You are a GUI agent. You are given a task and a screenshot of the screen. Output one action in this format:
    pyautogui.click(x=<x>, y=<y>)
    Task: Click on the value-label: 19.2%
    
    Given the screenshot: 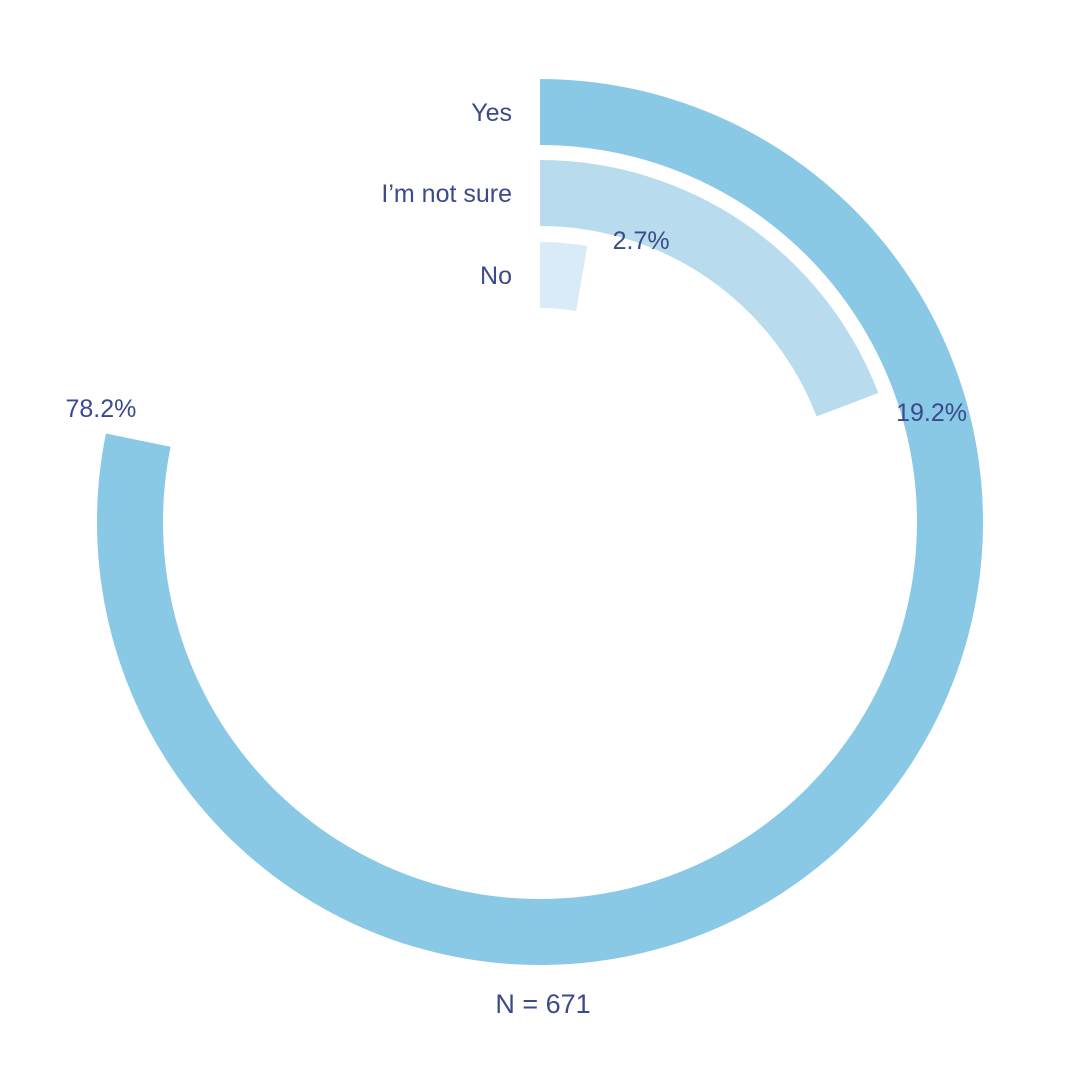 What is the action you would take?
    pyautogui.click(x=931, y=413)
    